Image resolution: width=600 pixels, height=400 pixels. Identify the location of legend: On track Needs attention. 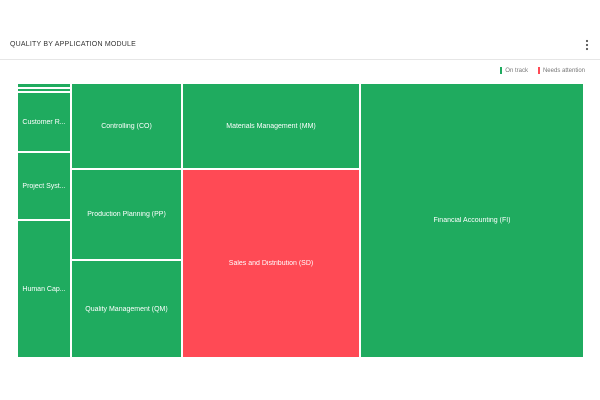
(542, 70).